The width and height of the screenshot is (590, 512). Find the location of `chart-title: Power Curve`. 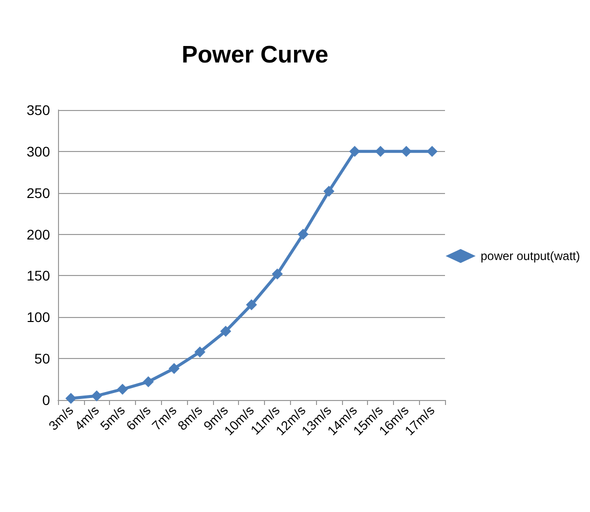

chart-title: Power Curve is located at coordinates (255, 55).